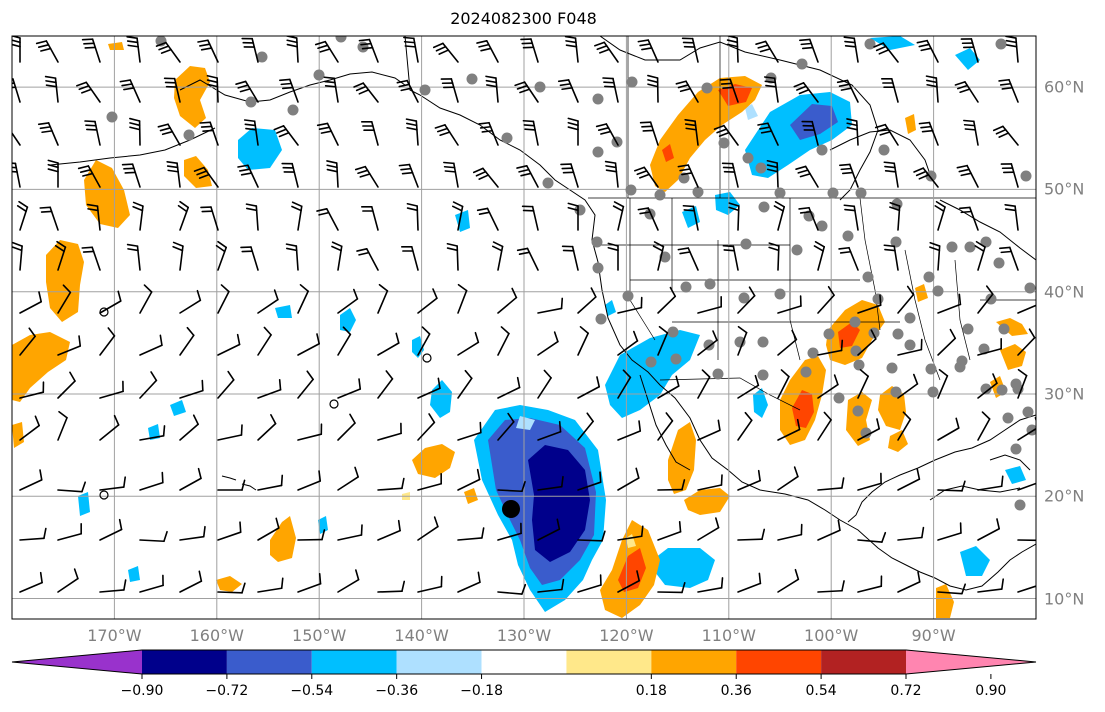  I want to click on border-line, so click(922, 315).